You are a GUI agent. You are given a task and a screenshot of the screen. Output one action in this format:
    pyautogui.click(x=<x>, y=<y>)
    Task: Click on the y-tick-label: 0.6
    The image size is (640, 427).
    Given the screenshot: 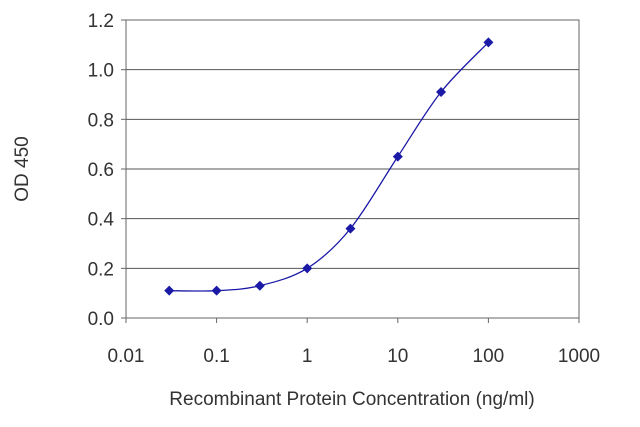 What is the action you would take?
    pyautogui.click(x=101, y=170)
    